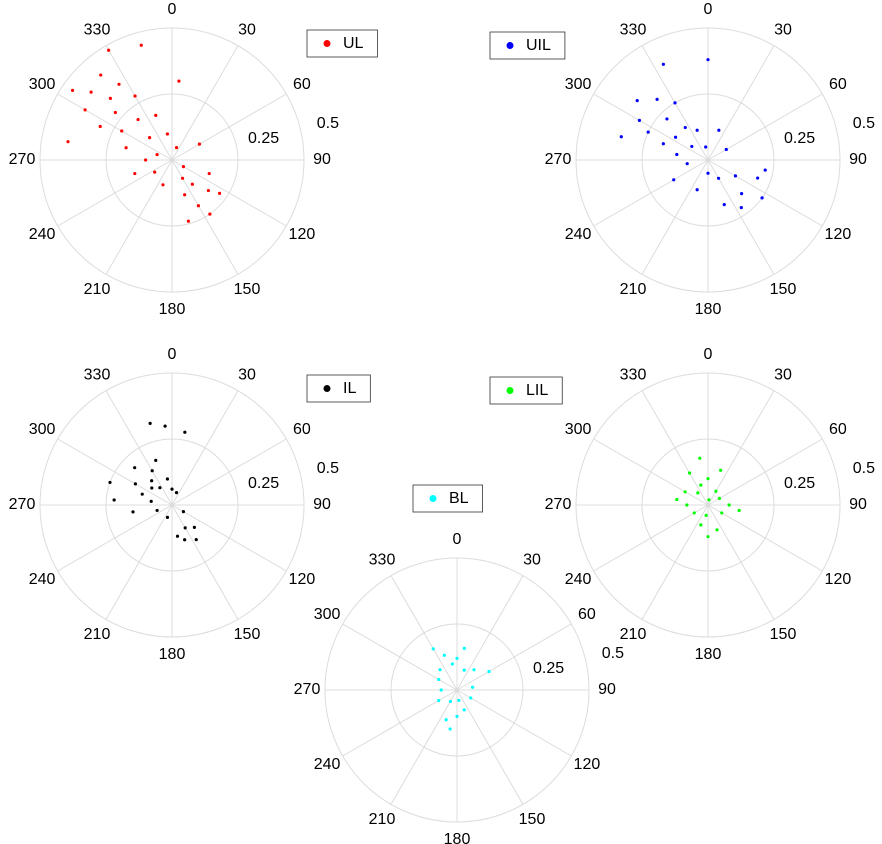 Image resolution: width=882 pixels, height=844 pixels. I want to click on theta-tick-label: 300, so click(578, 429).